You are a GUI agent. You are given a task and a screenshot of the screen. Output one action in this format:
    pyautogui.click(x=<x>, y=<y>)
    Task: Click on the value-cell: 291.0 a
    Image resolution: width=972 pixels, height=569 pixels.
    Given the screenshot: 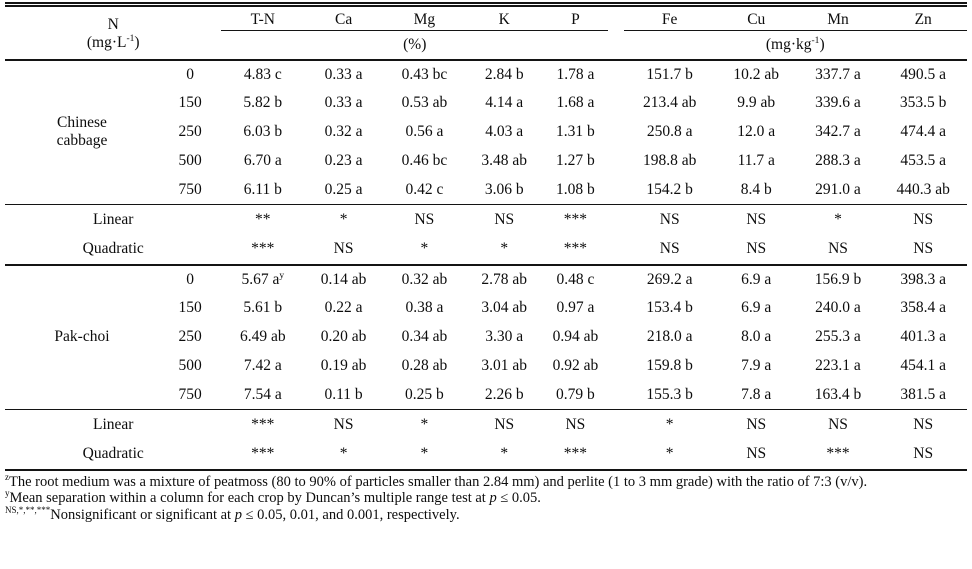 What is the action you would take?
    pyautogui.click(x=838, y=189)
    